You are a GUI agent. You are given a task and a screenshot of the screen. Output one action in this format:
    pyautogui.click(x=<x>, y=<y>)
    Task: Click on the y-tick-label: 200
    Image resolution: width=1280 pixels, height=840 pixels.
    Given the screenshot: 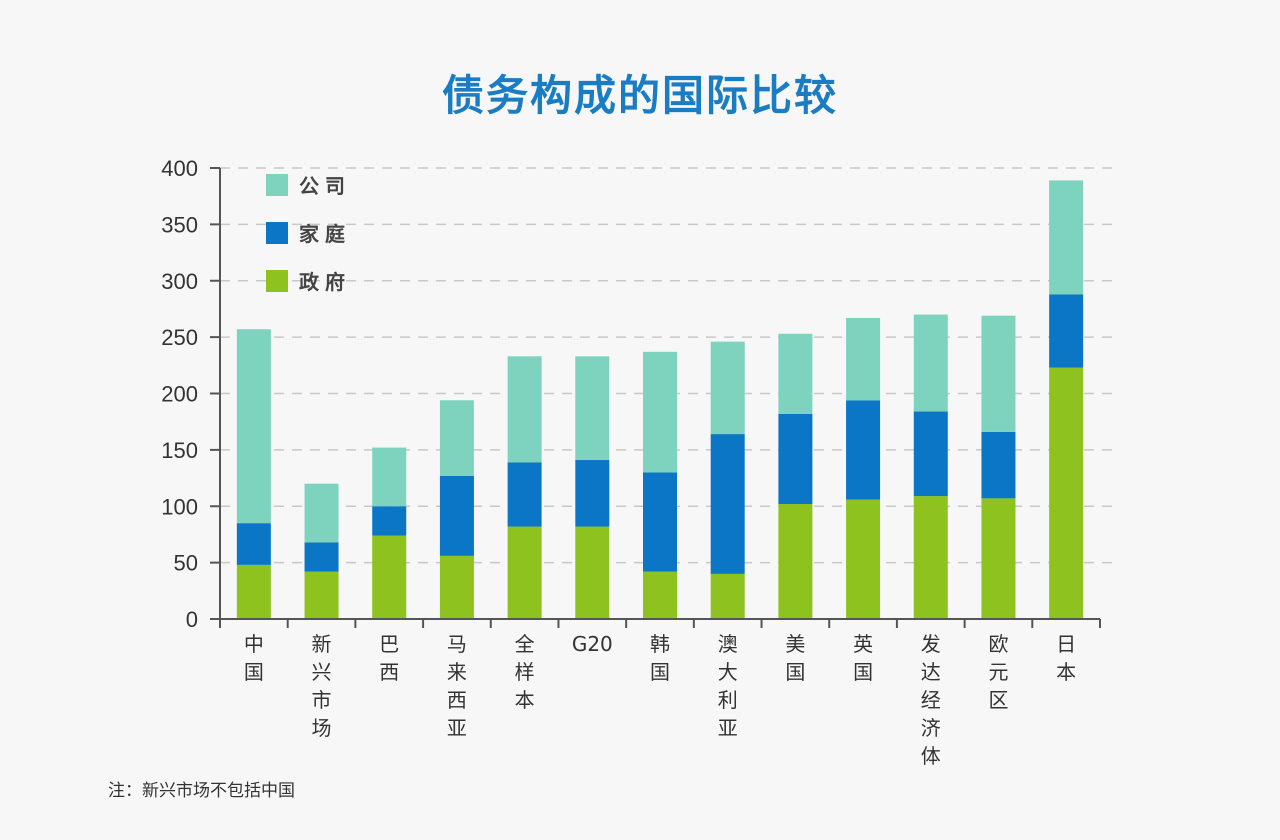 What is the action you would take?
    pyautogui.click(x=179, y=394)
    